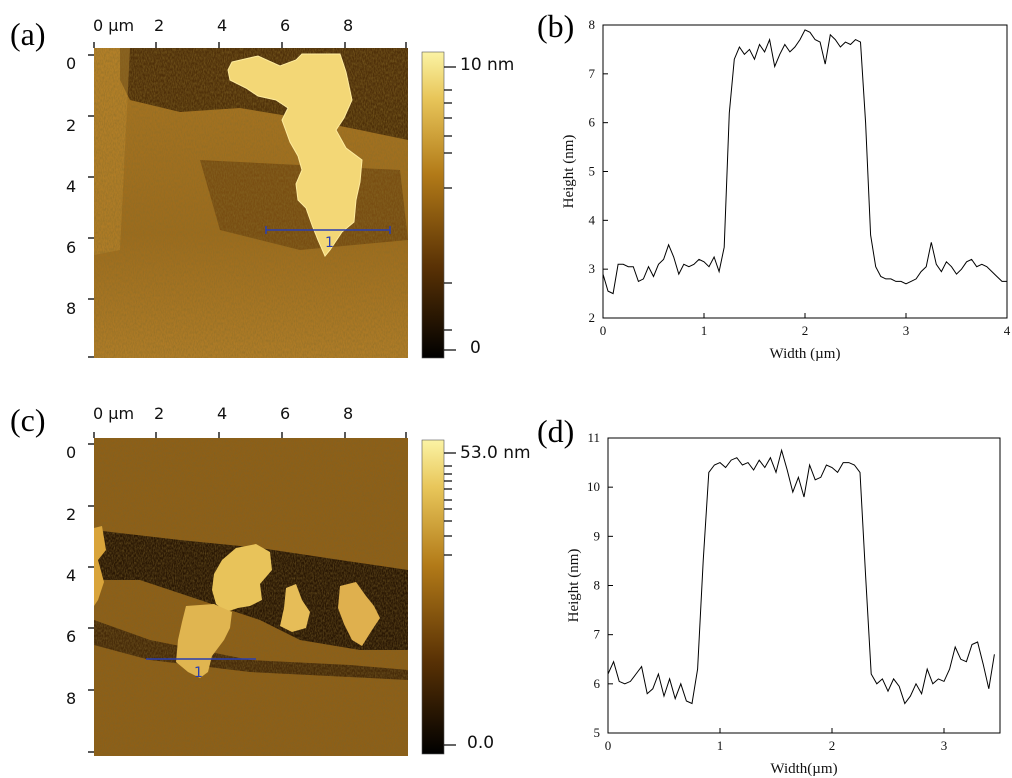 This screenshot has width=1012, height=778. I want to click on afm-image-a: 1, so click(248, 200).